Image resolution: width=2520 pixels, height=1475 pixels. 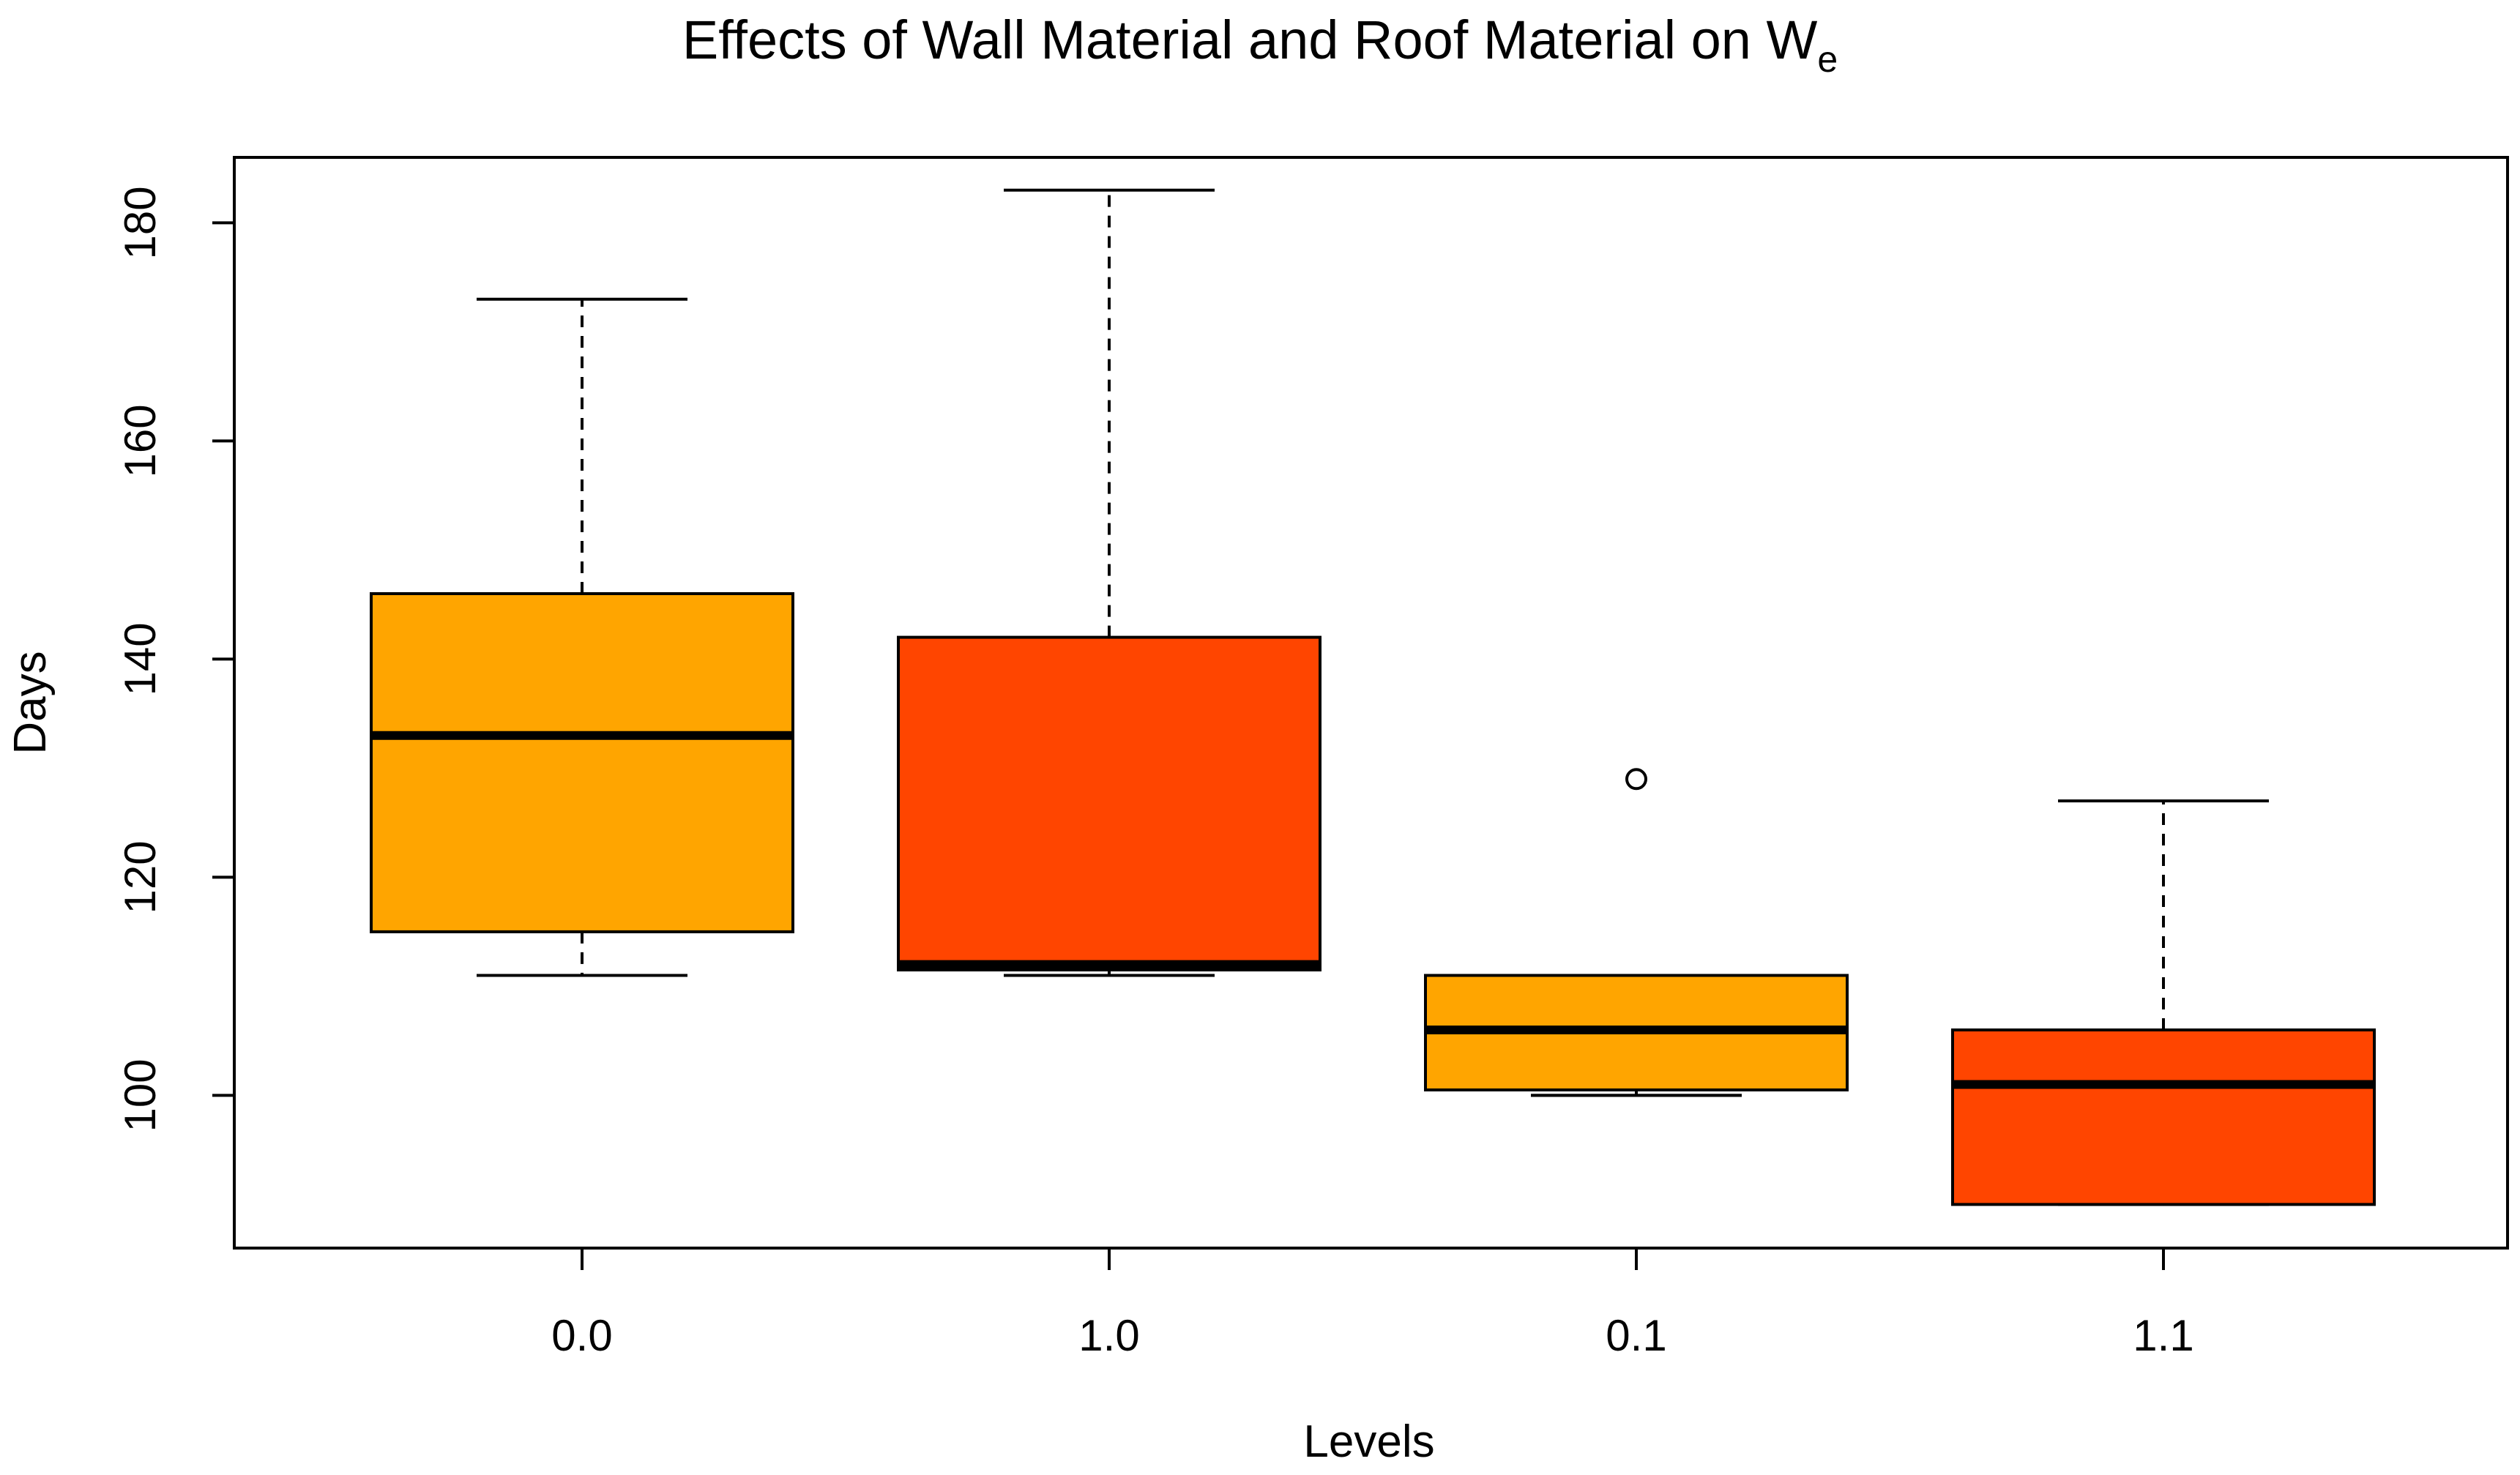 I want to click on y-tick-label-160: 160, so click(x=140, y=441).